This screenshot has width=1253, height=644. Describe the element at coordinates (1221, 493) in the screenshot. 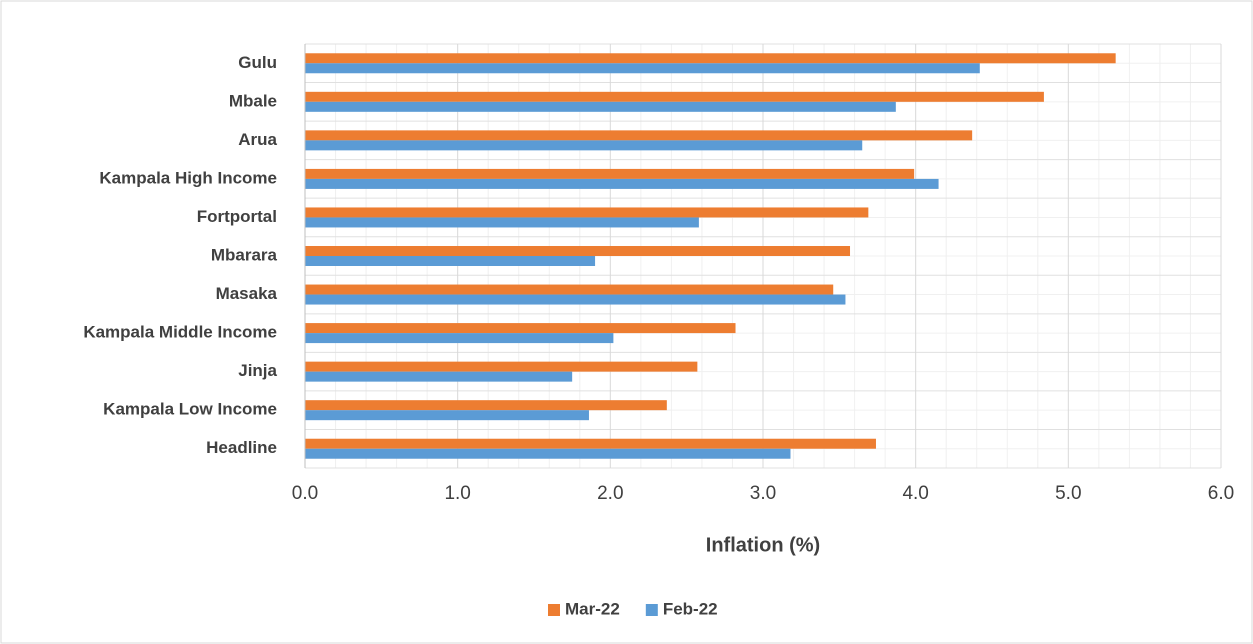

I see `x-tick-label: 6.0` at that location.